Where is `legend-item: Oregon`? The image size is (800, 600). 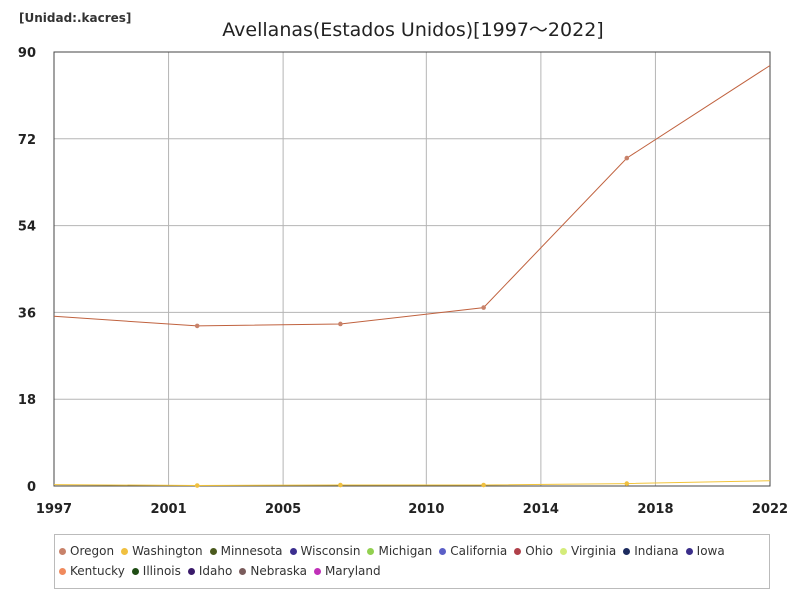 legend-item: Oregon is located at coordinates (86, 551).